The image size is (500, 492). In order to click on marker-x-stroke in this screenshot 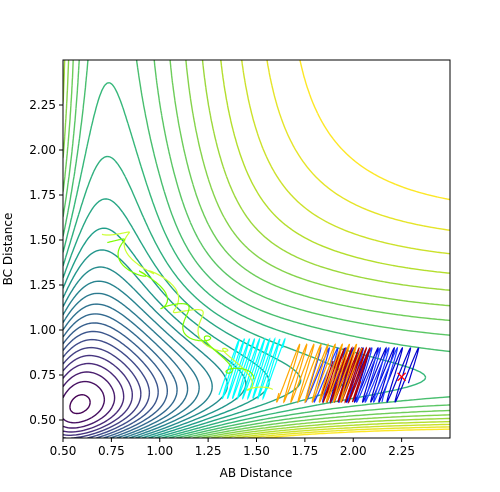, I will do `click(402, 377)`.